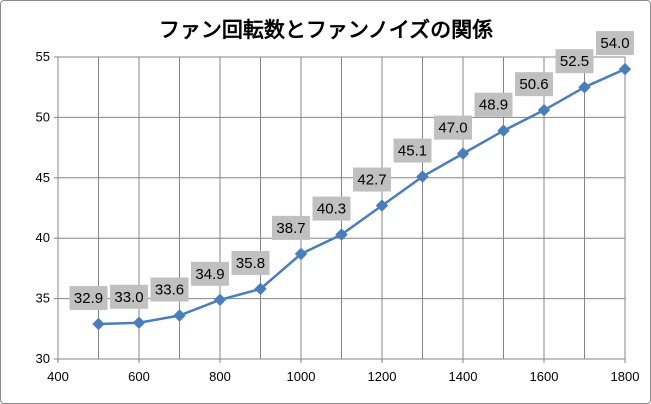 Image resolution: width=651 pixels, height=404 pixels. What do you see at coordinates (43, 116) in the screenshot?
I see `y-tick-label: 50` at bounding box center [43, 116].